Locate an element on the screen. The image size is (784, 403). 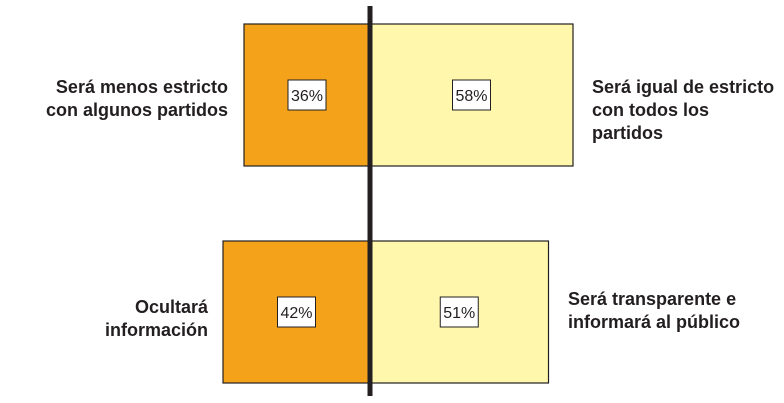
row-2-right-label: Será transparente e informará al público is located at coordinates (654, 310).